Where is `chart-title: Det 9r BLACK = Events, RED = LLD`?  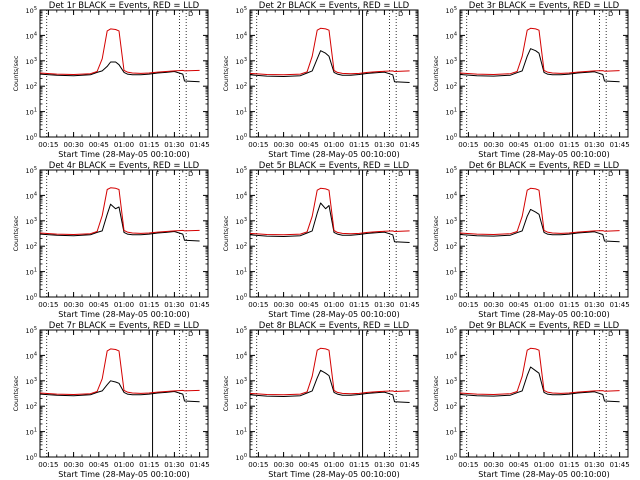 chart-title: Det 9r BLACK = Events, RED = LLD is located at coordinates (544, 326).